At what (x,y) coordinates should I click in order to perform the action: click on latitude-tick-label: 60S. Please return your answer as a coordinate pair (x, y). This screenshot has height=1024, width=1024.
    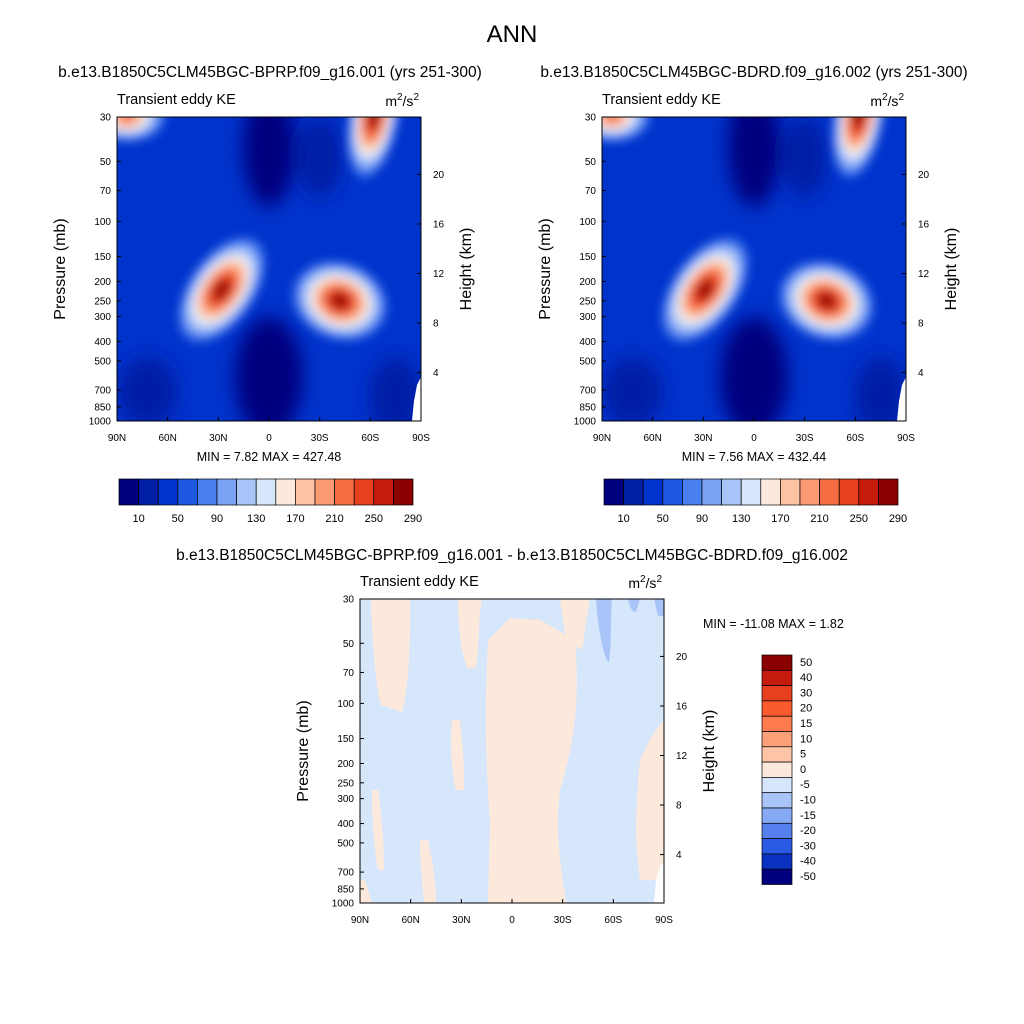
    Looking at the image, I should click on (370, 438).